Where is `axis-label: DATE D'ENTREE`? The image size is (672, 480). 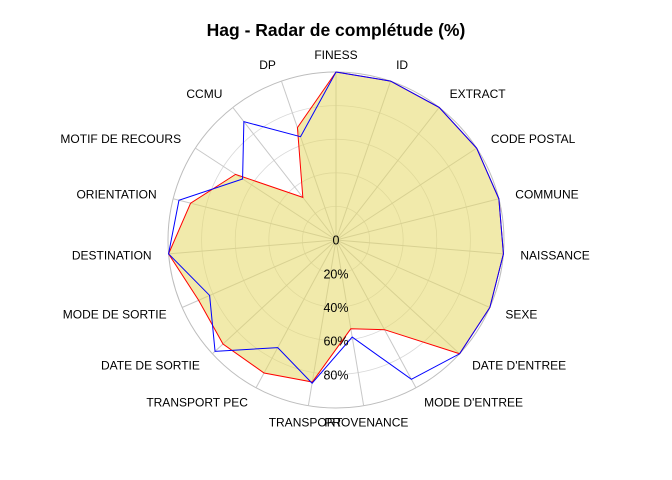
axis-label: DATE D'ENTREE is located at coordinates (519, 365).